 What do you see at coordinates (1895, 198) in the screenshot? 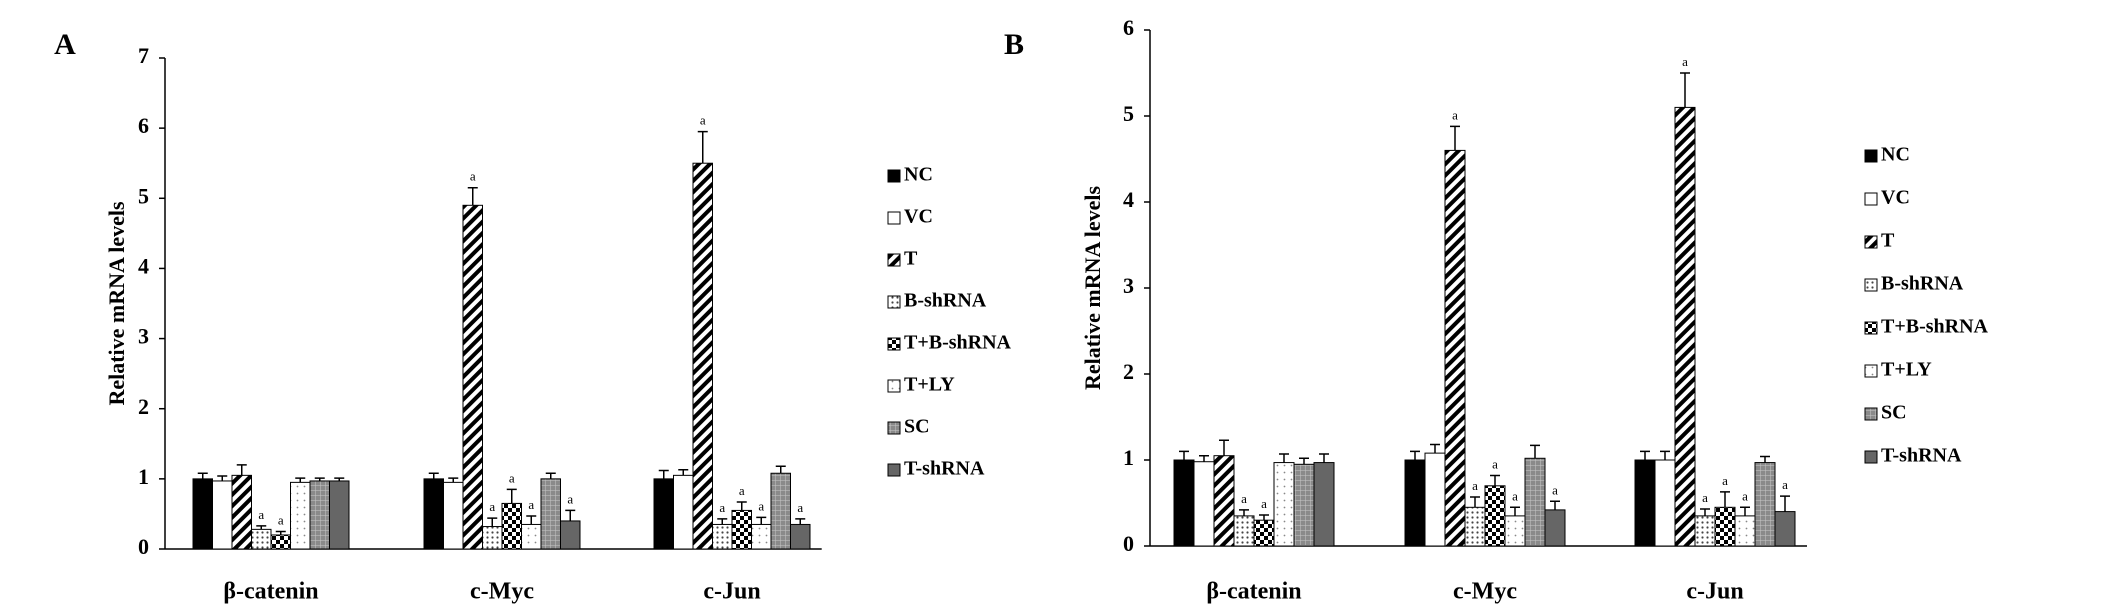
I see `legend-label: VC` at bounding box center [1895, 198].